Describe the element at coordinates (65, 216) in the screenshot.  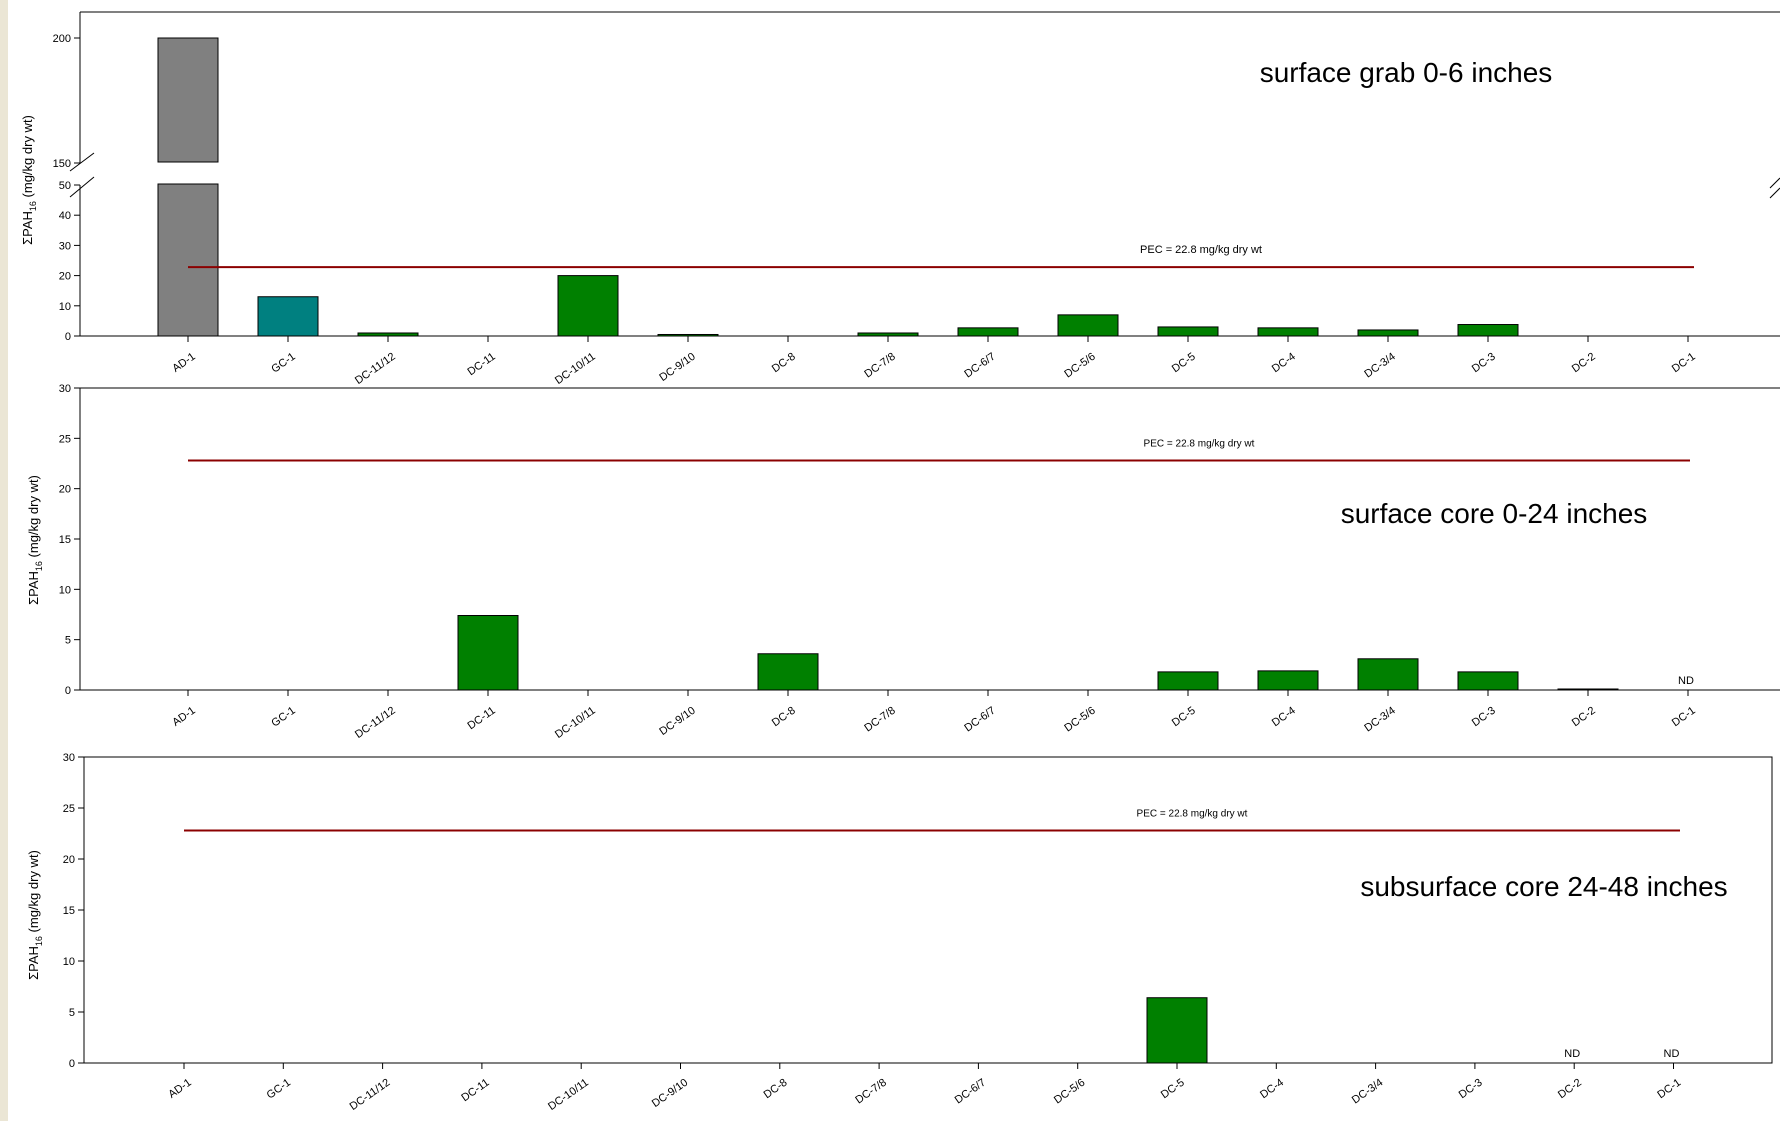
I see `y-tick-label: 40` at that location.